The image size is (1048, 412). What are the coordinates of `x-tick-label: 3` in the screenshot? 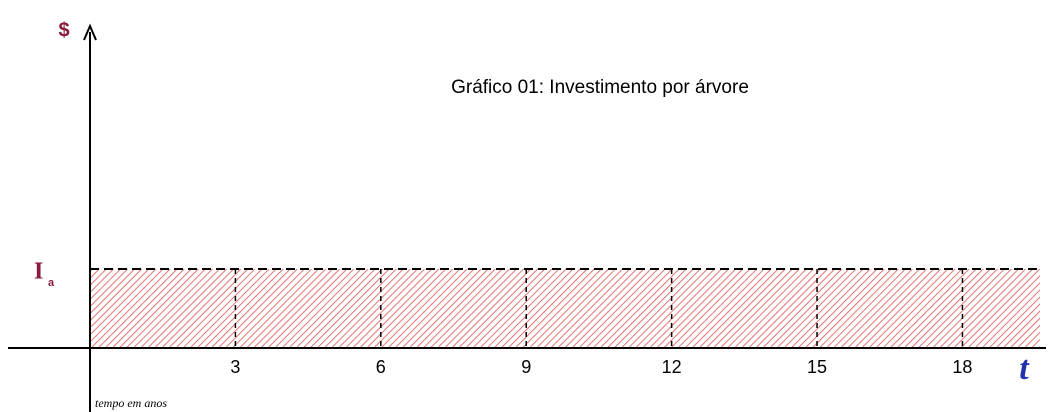 It's located at (235, 367).